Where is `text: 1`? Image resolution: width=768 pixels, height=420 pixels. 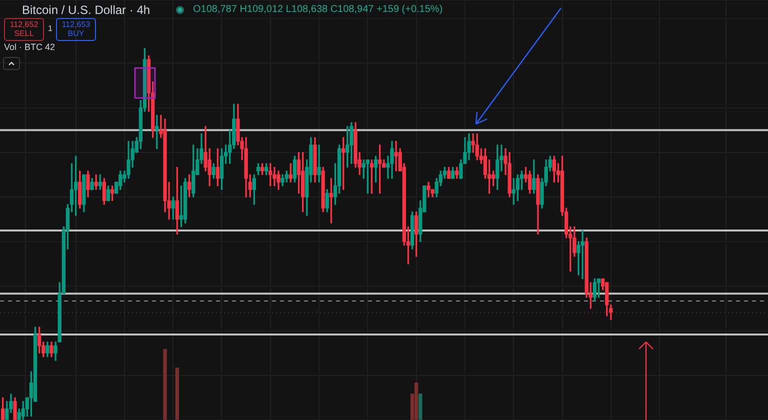
text: 1 is located at coordinates (50, 28).